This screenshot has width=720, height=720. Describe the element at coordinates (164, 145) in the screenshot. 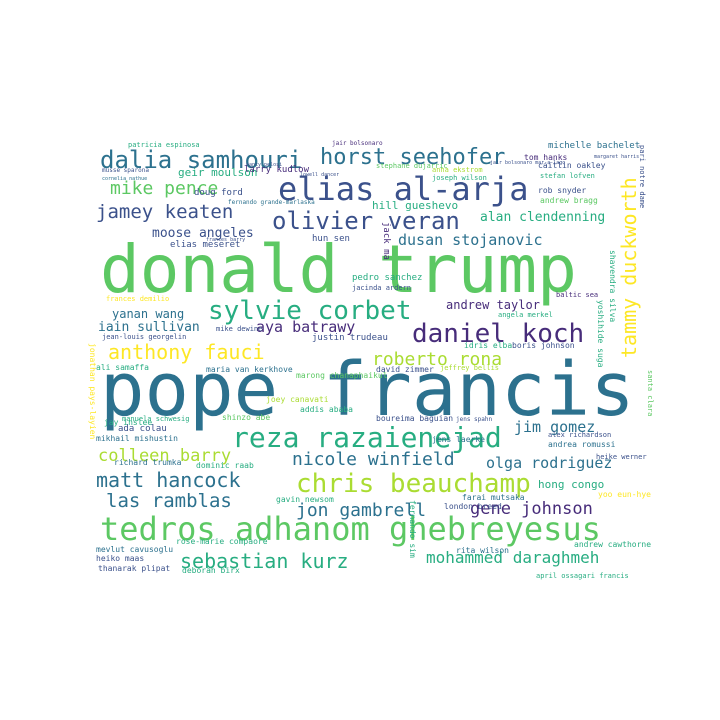

I see `word-patricia-espinosa: patricia espinosa` at that location.